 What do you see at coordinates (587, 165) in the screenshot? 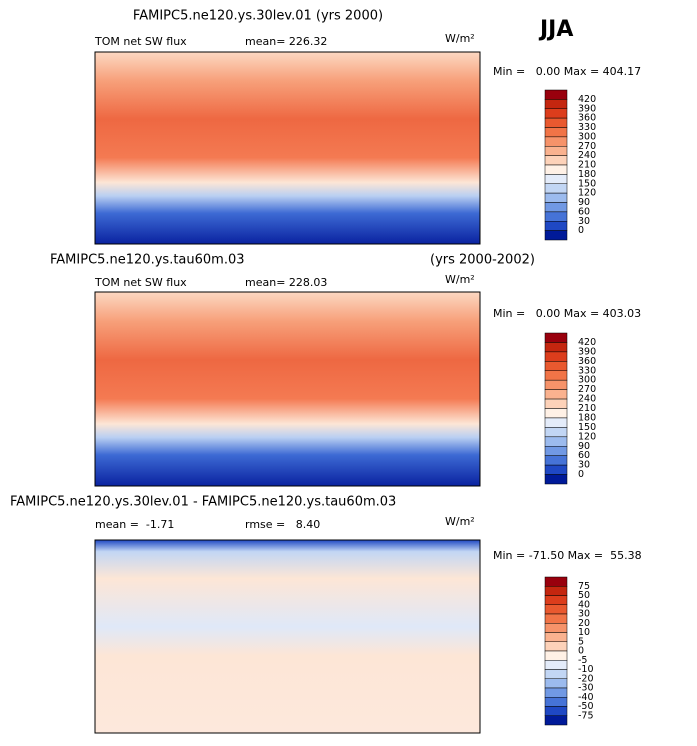
I see `colorbar-label: 210` at bounding box center [587, 165].